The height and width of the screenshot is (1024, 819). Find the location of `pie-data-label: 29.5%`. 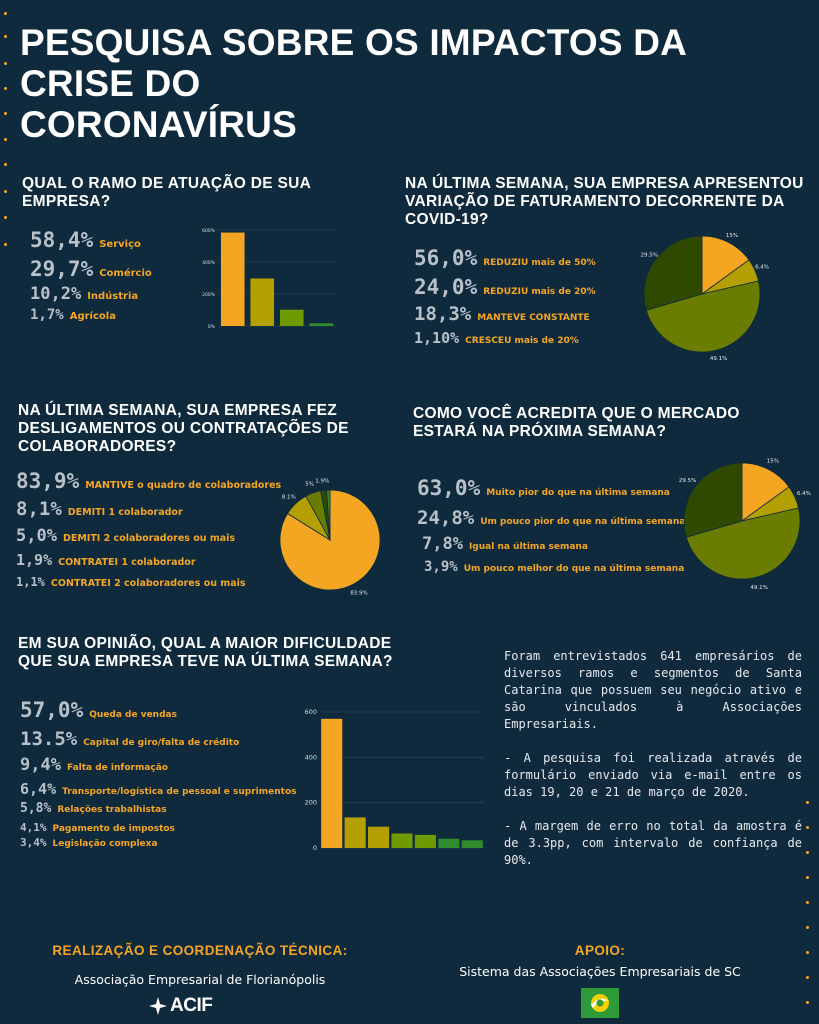

pie-data-label: 29.5% is located at coordinates (648, 255).